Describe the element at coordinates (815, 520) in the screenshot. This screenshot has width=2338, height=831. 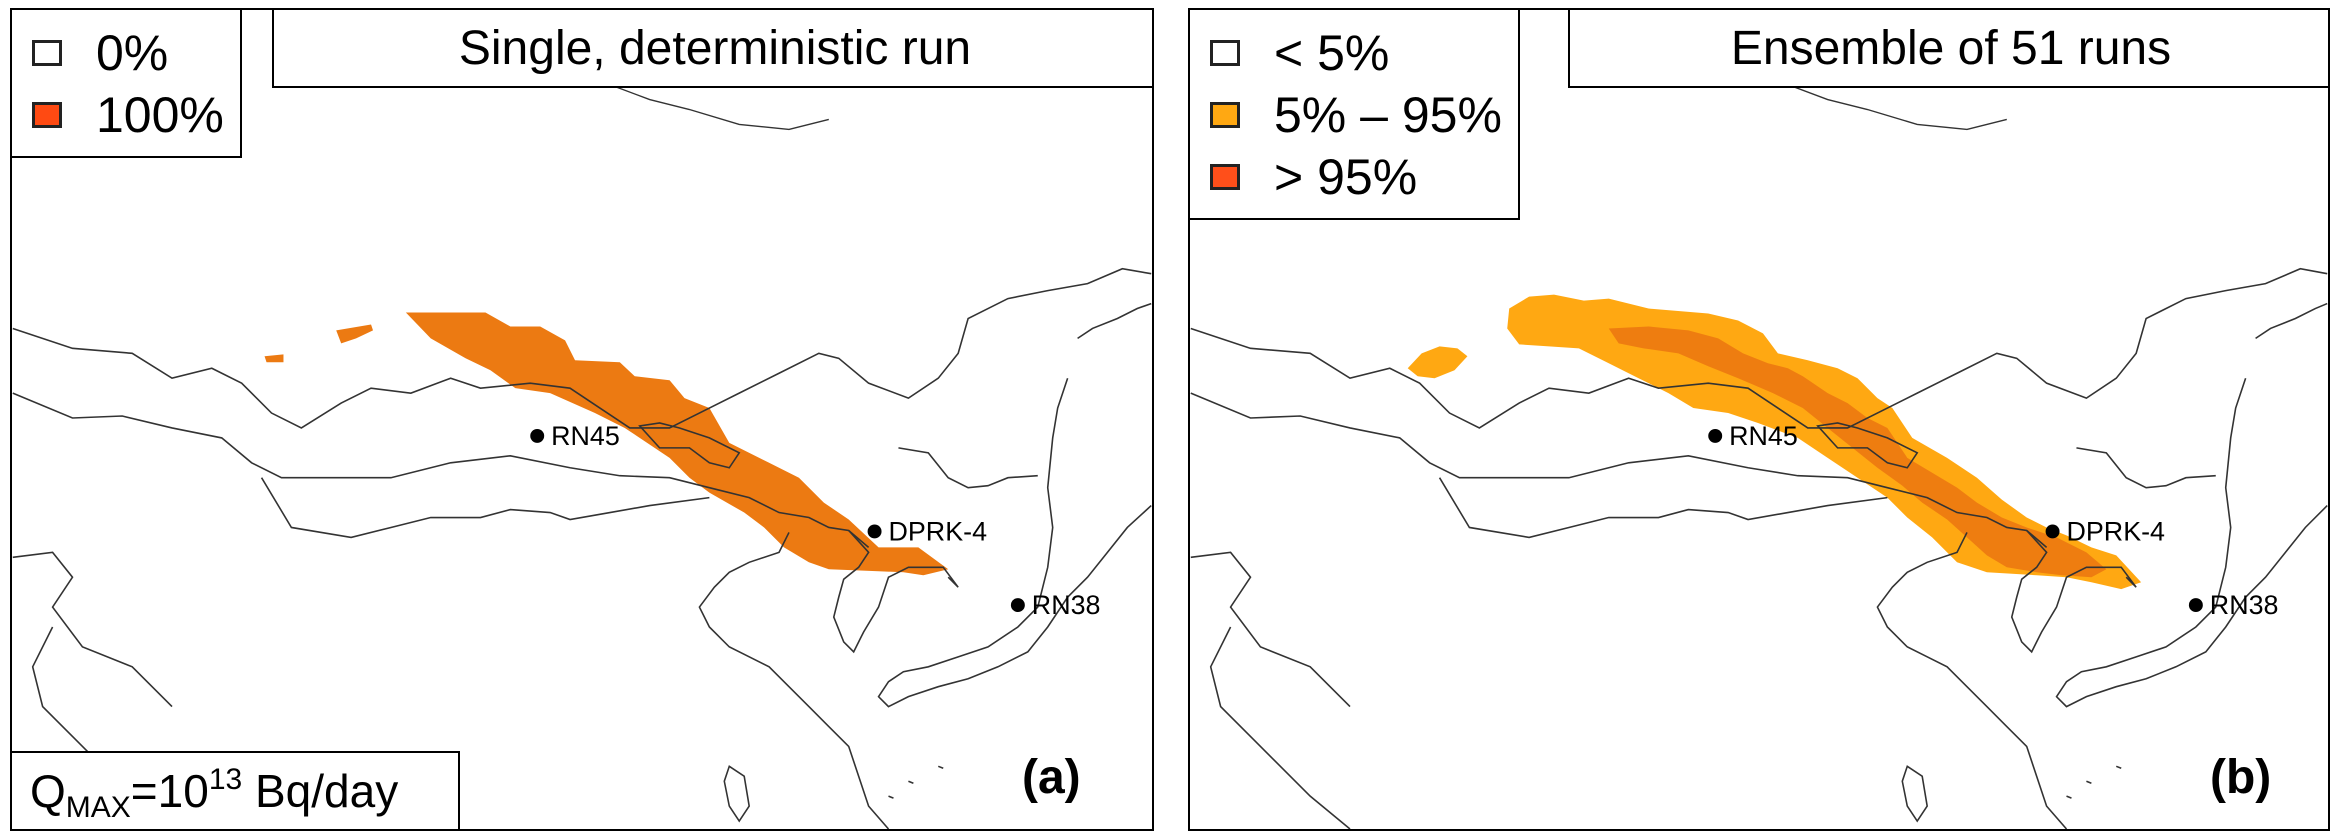
I see `stations-a: RN45 DPRK-4 RN38` at that location.